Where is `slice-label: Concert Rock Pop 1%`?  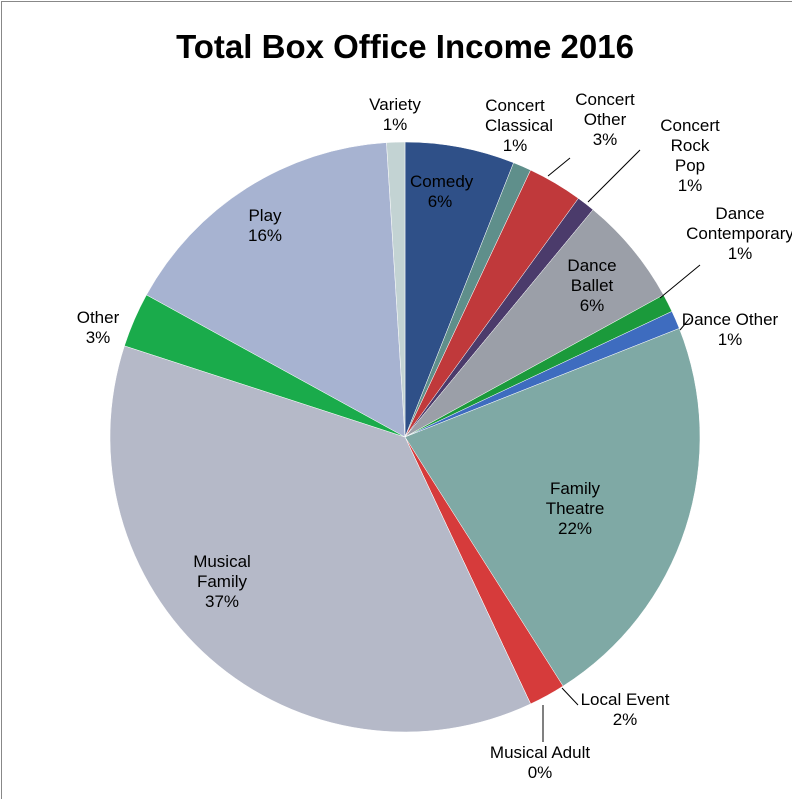
slice-label: Concert Rock Pop 1% is located at coordinates (690, 156).